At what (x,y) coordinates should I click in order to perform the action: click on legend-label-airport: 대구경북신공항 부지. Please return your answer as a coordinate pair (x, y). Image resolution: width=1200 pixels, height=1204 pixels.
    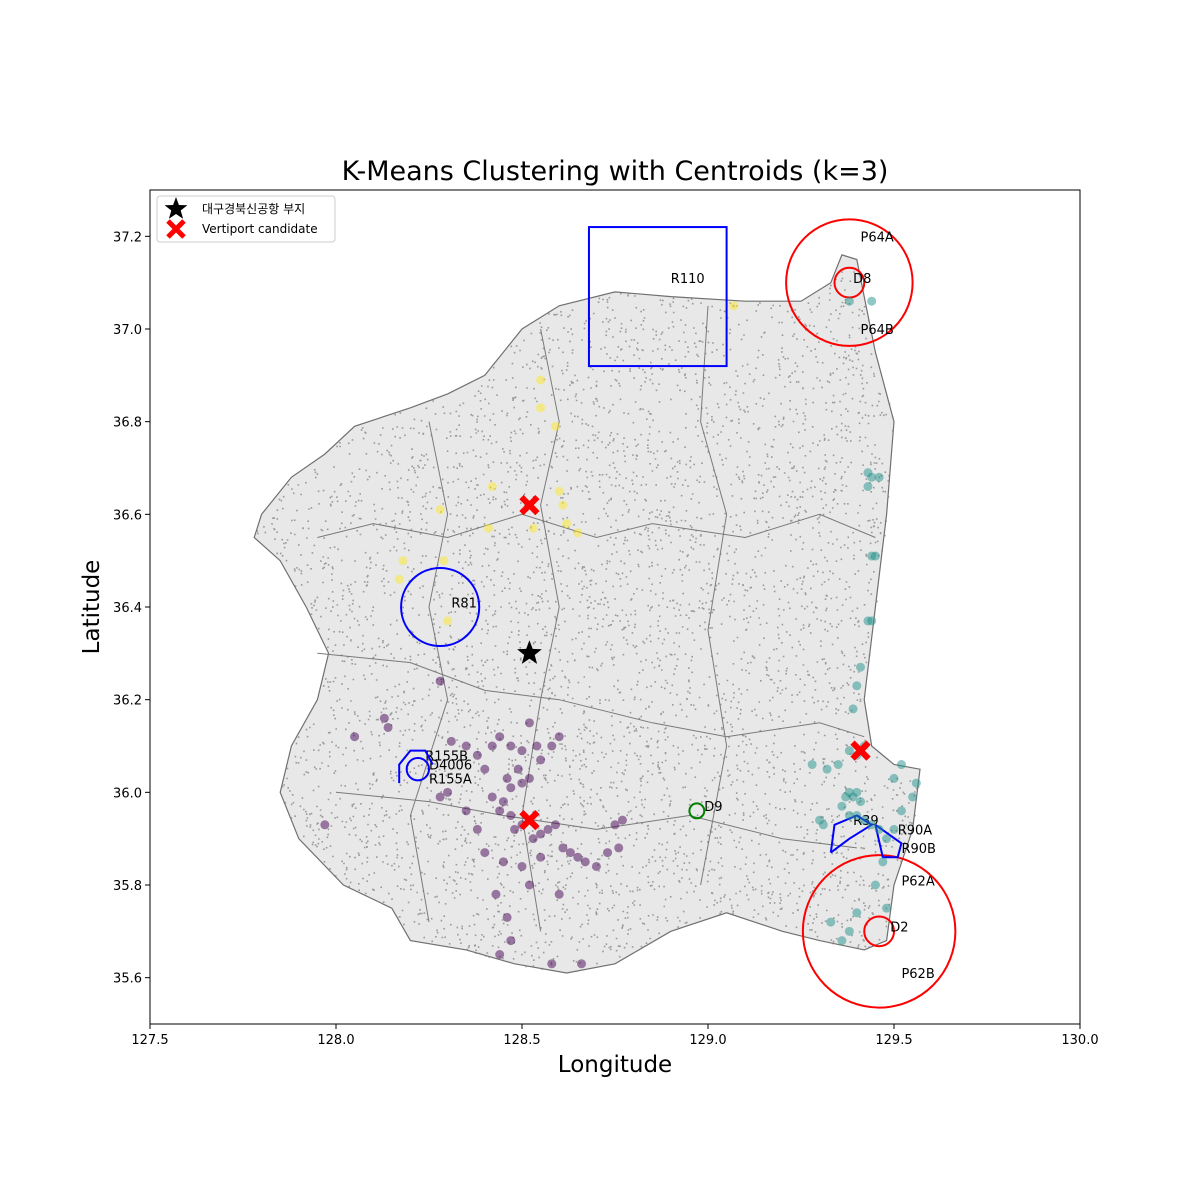
    Looking at the image, I should click on (253, 209).